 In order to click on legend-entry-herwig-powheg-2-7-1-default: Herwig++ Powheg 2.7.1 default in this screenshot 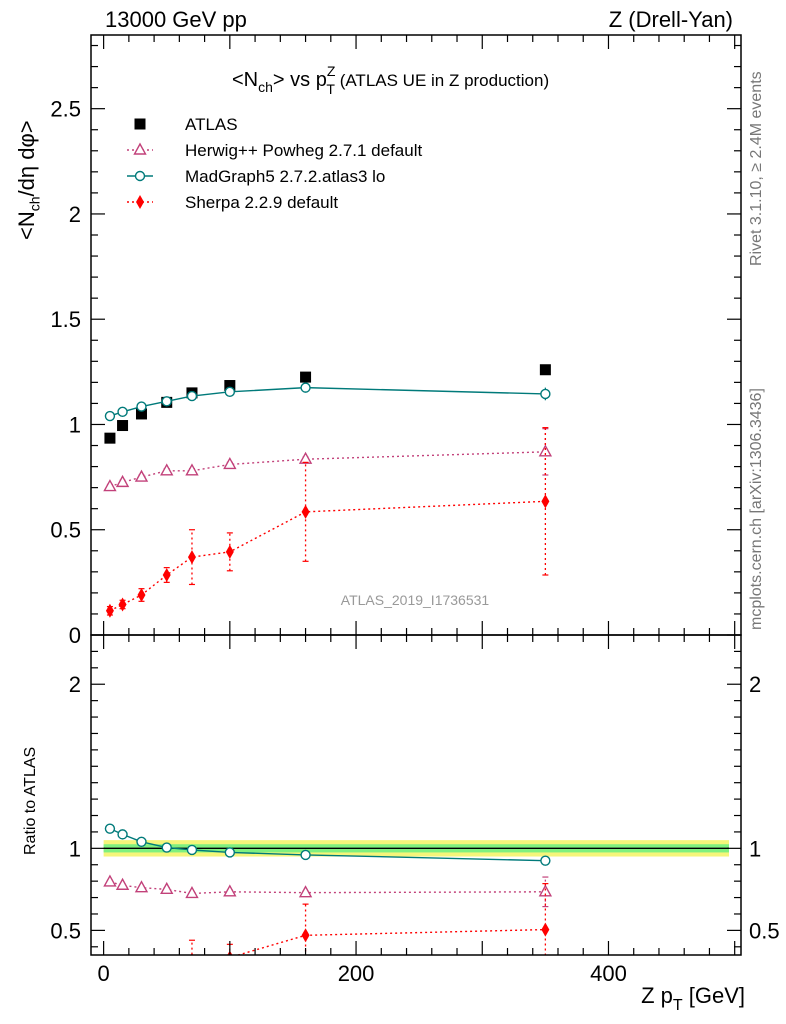, I will do `click(274, 150)`.